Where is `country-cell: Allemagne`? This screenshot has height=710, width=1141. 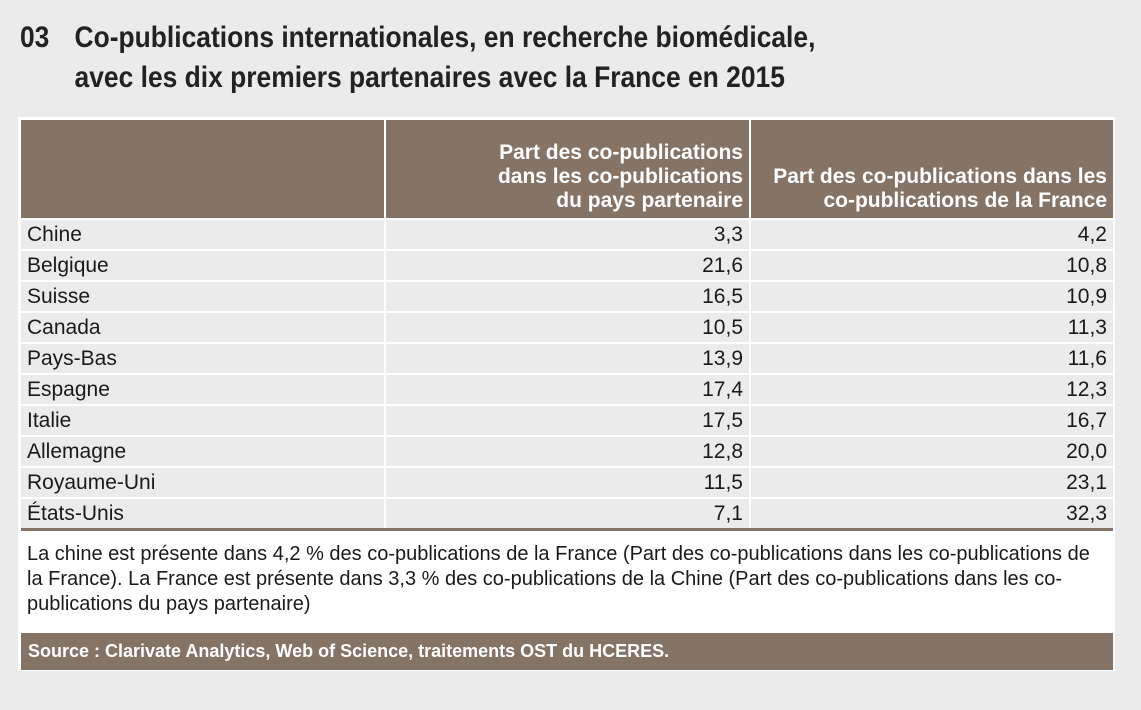
country-cell: Allemagne is located at coordinates (203, 451).